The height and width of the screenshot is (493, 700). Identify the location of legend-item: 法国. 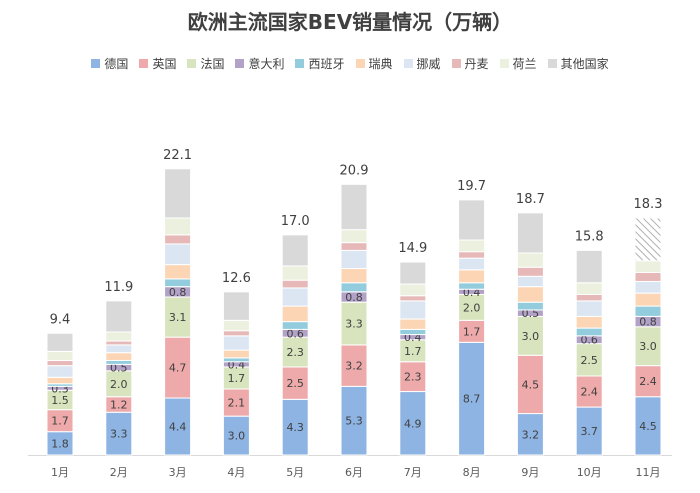
(205, 63).